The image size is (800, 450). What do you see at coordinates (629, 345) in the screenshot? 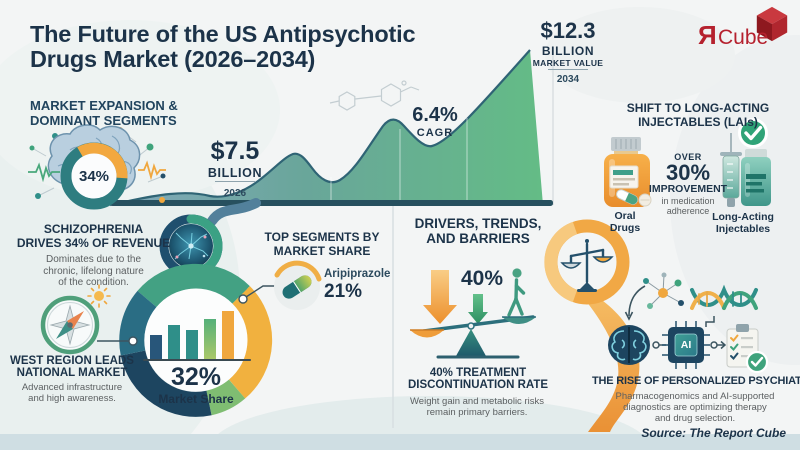
I see `brain-chip-icon` at bounding box center [629, 345].